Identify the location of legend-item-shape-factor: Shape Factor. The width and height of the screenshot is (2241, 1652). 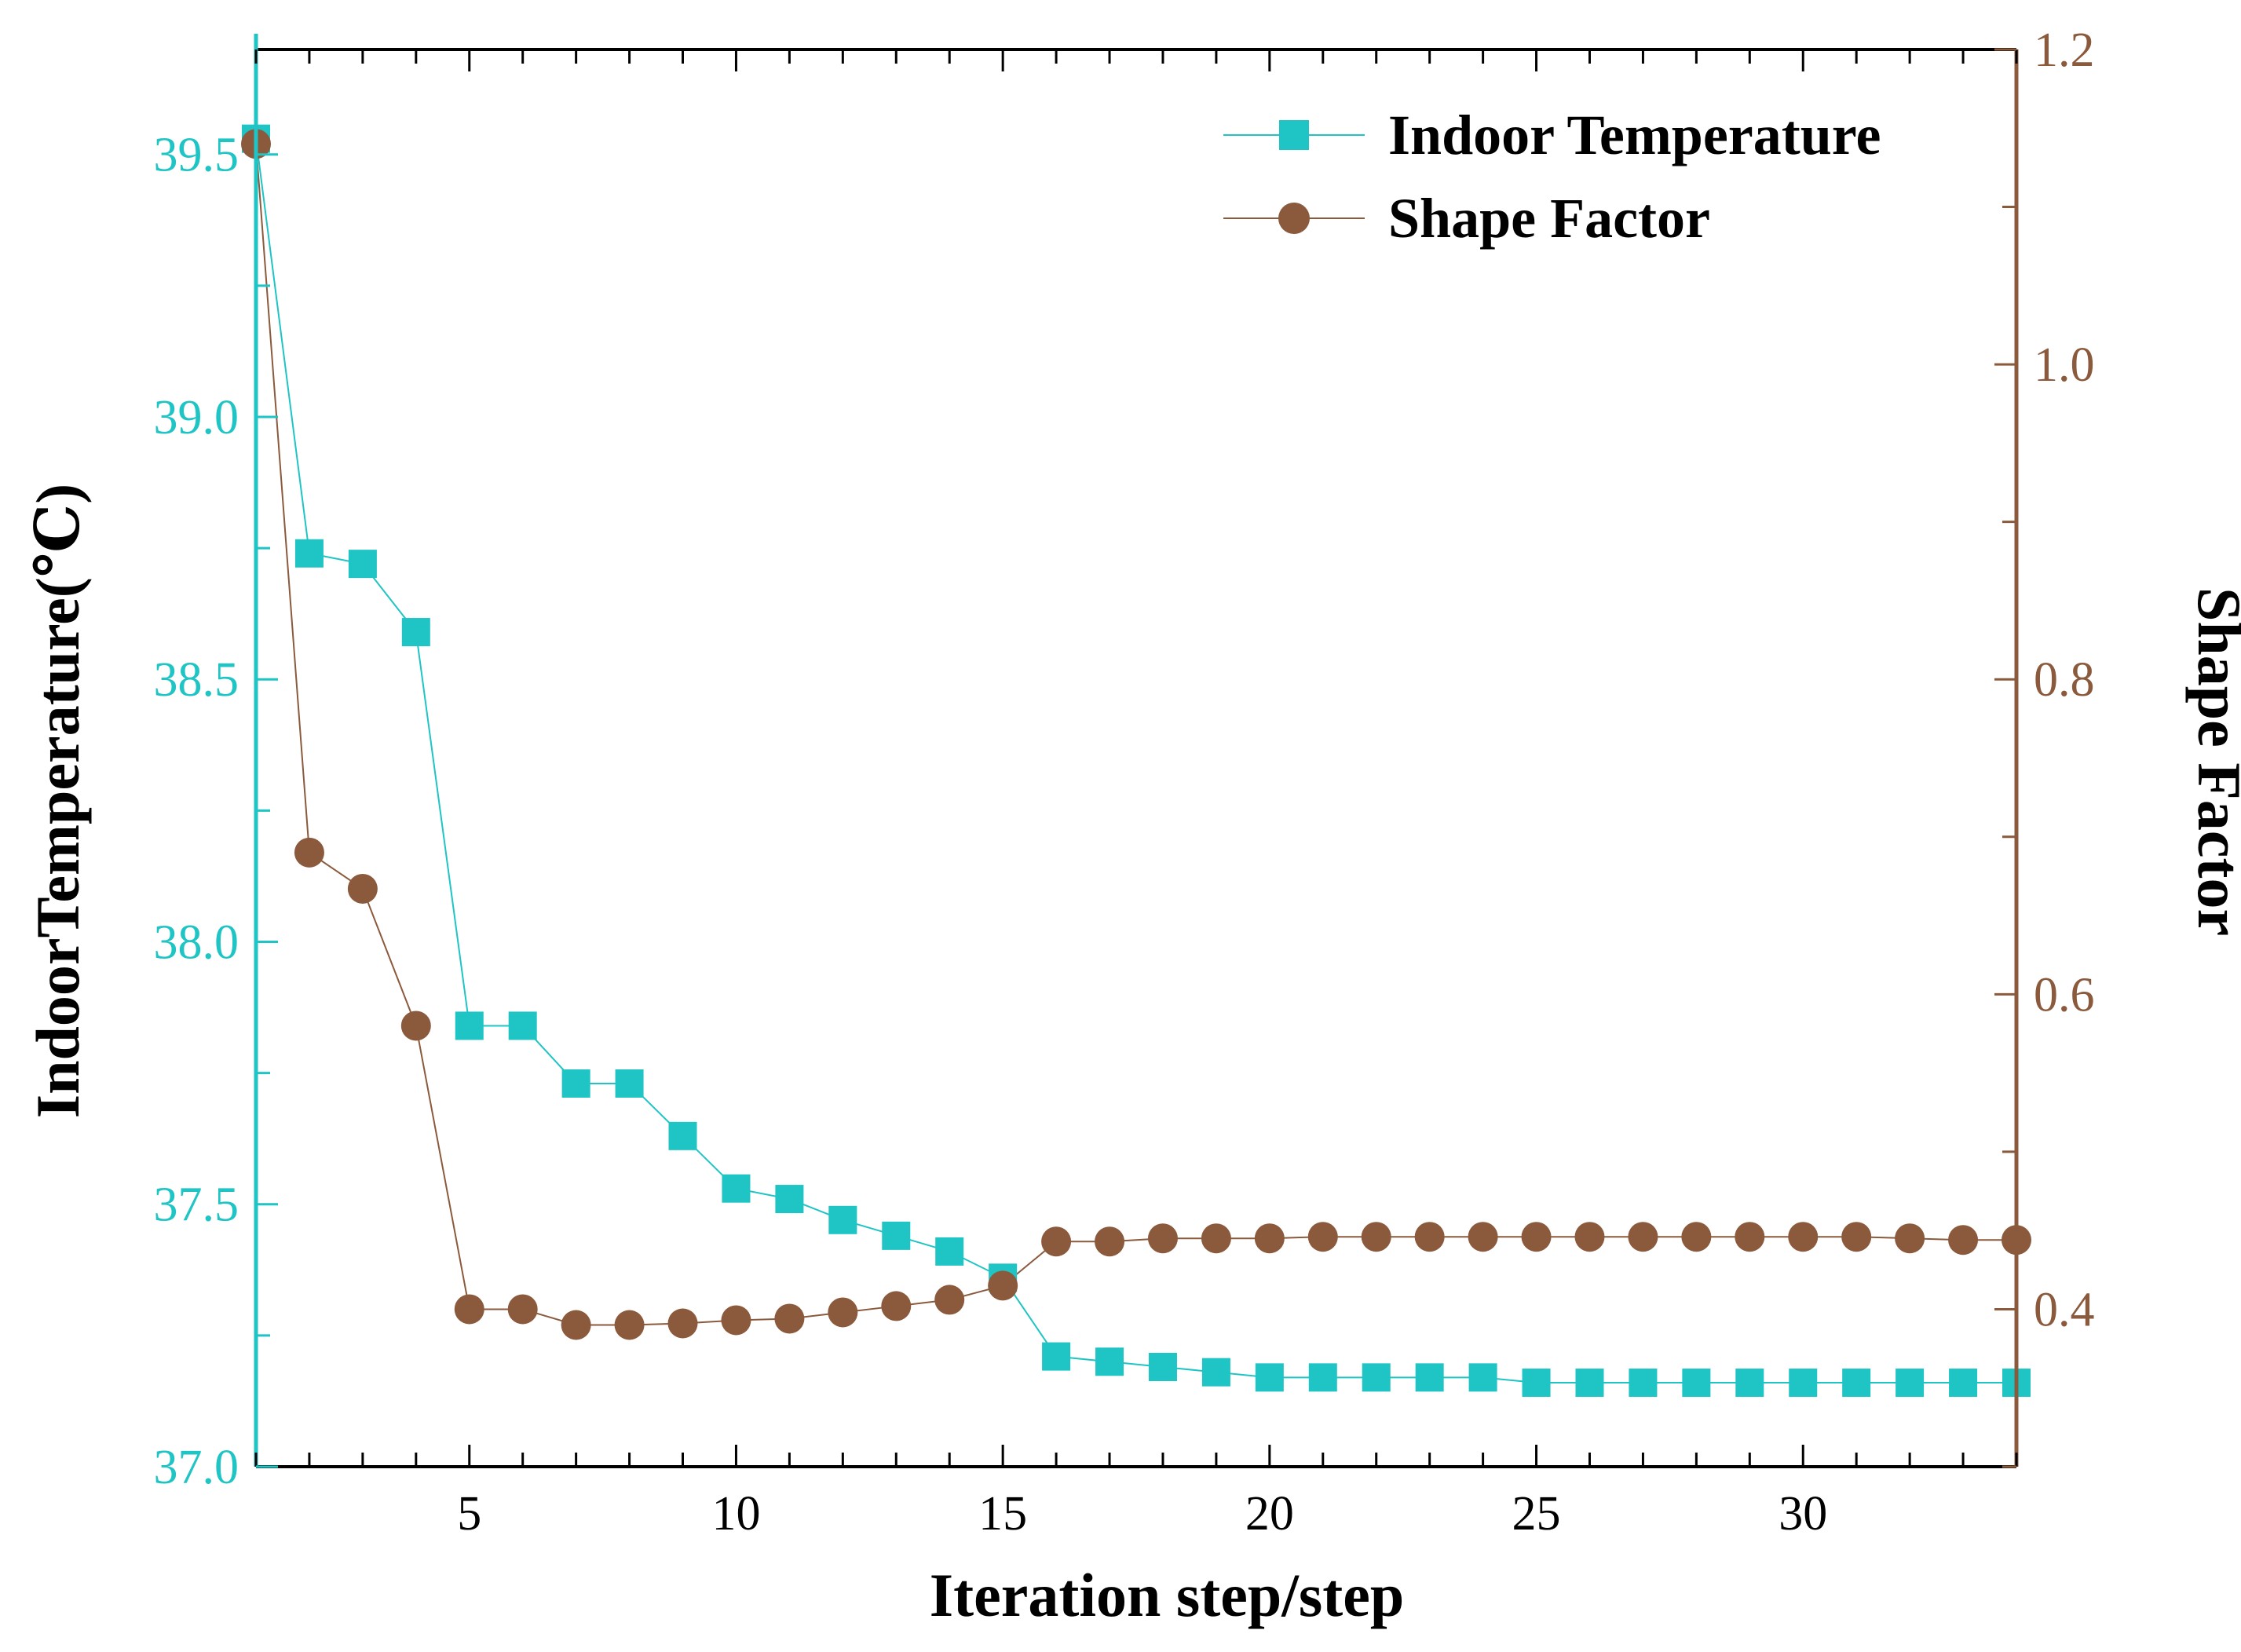
(1466, 218).